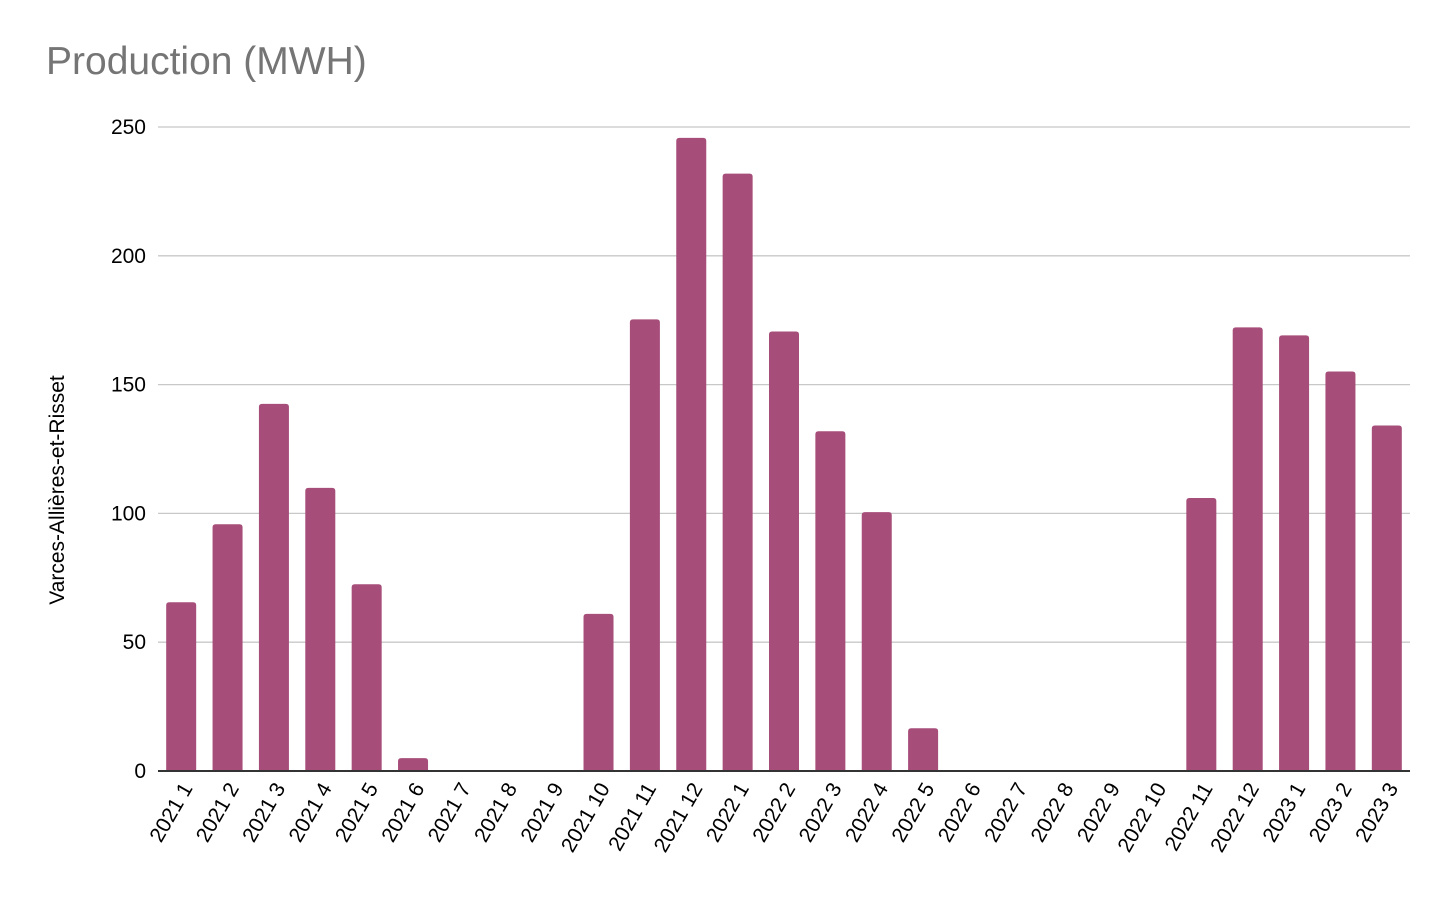 This screenshot has width=1454, height=910. I want to click on x-tick-label: 2022 8, so click(1053, 812).